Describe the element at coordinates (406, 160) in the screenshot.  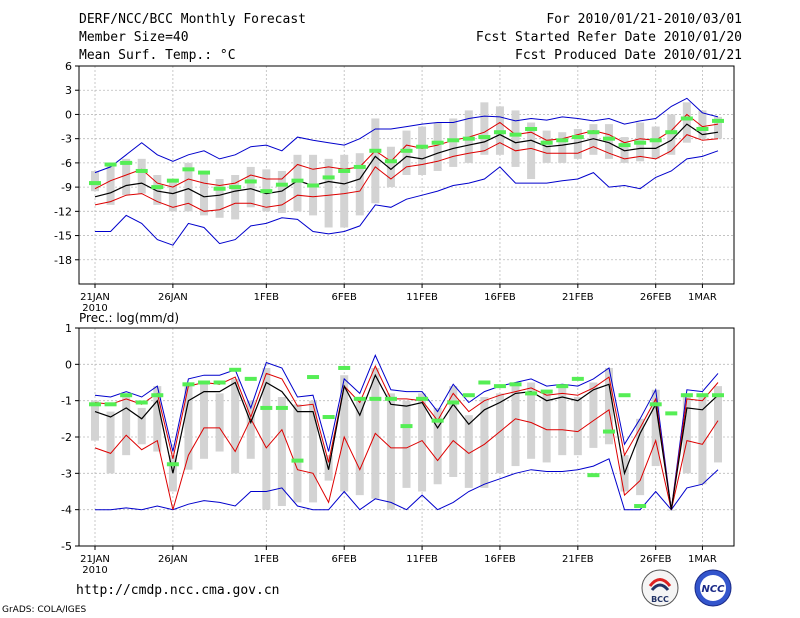
I see `series-line-mean` at that location.